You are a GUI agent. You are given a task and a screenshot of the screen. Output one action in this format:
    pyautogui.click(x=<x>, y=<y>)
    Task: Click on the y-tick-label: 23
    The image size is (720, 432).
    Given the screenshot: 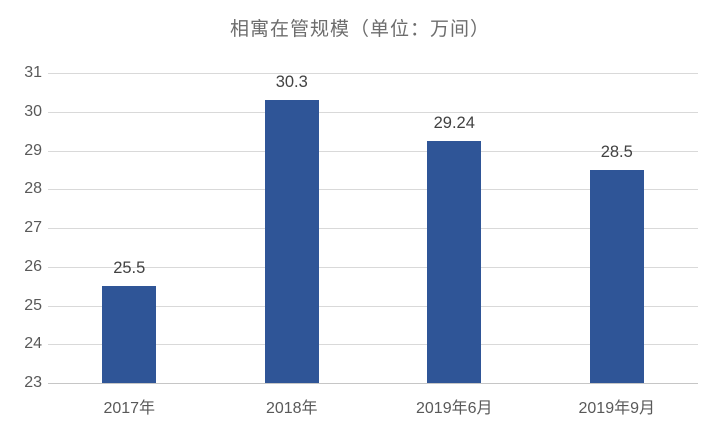 What is the action you would take?
    pyautogui.click(x=33, y=382)
    